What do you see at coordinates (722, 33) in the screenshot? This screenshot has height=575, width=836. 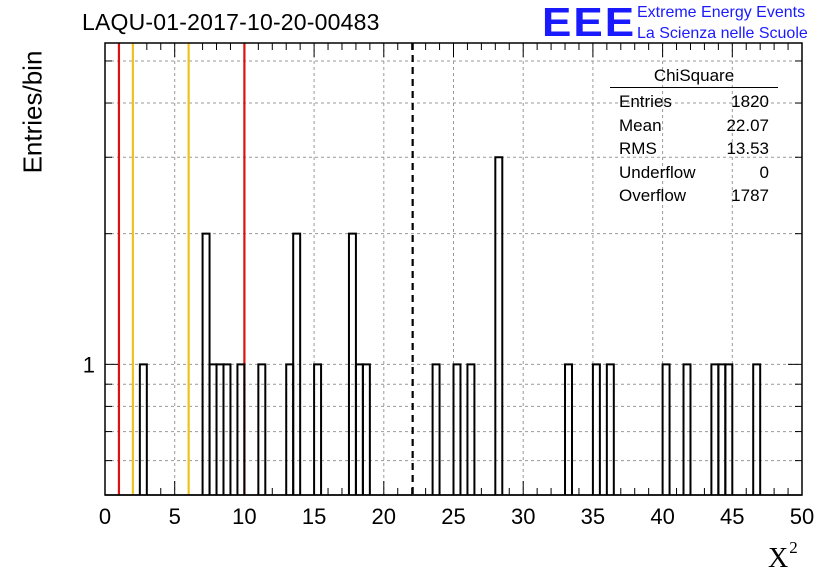 I see `logo-line-2: La Scienza nelle Scuole` at bounding box center [722, 33].